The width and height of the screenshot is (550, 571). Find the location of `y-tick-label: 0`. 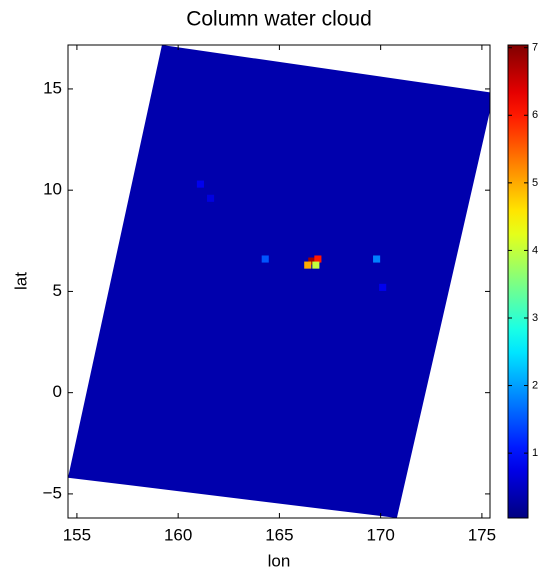

y-tick-label: 0 is located at coordinates (57, 391).